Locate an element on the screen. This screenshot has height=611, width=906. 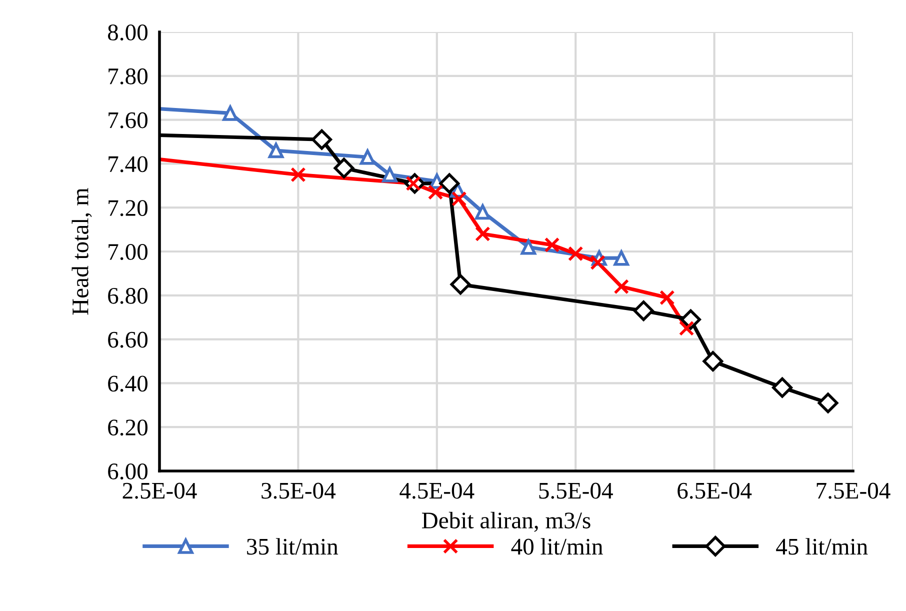
y-tick-label: 7.20 is located at coordinates (128, 208).